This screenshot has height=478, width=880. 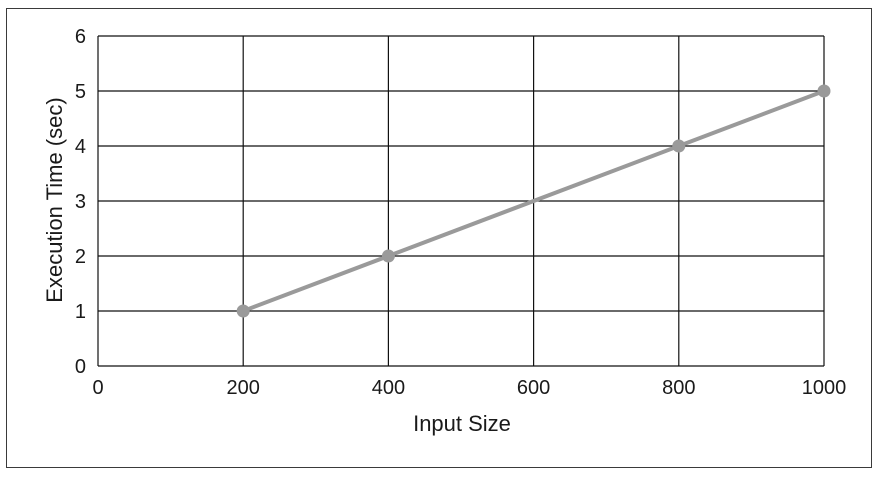 I want to click on y-tick-label: 1, so click(x=80, y=312).